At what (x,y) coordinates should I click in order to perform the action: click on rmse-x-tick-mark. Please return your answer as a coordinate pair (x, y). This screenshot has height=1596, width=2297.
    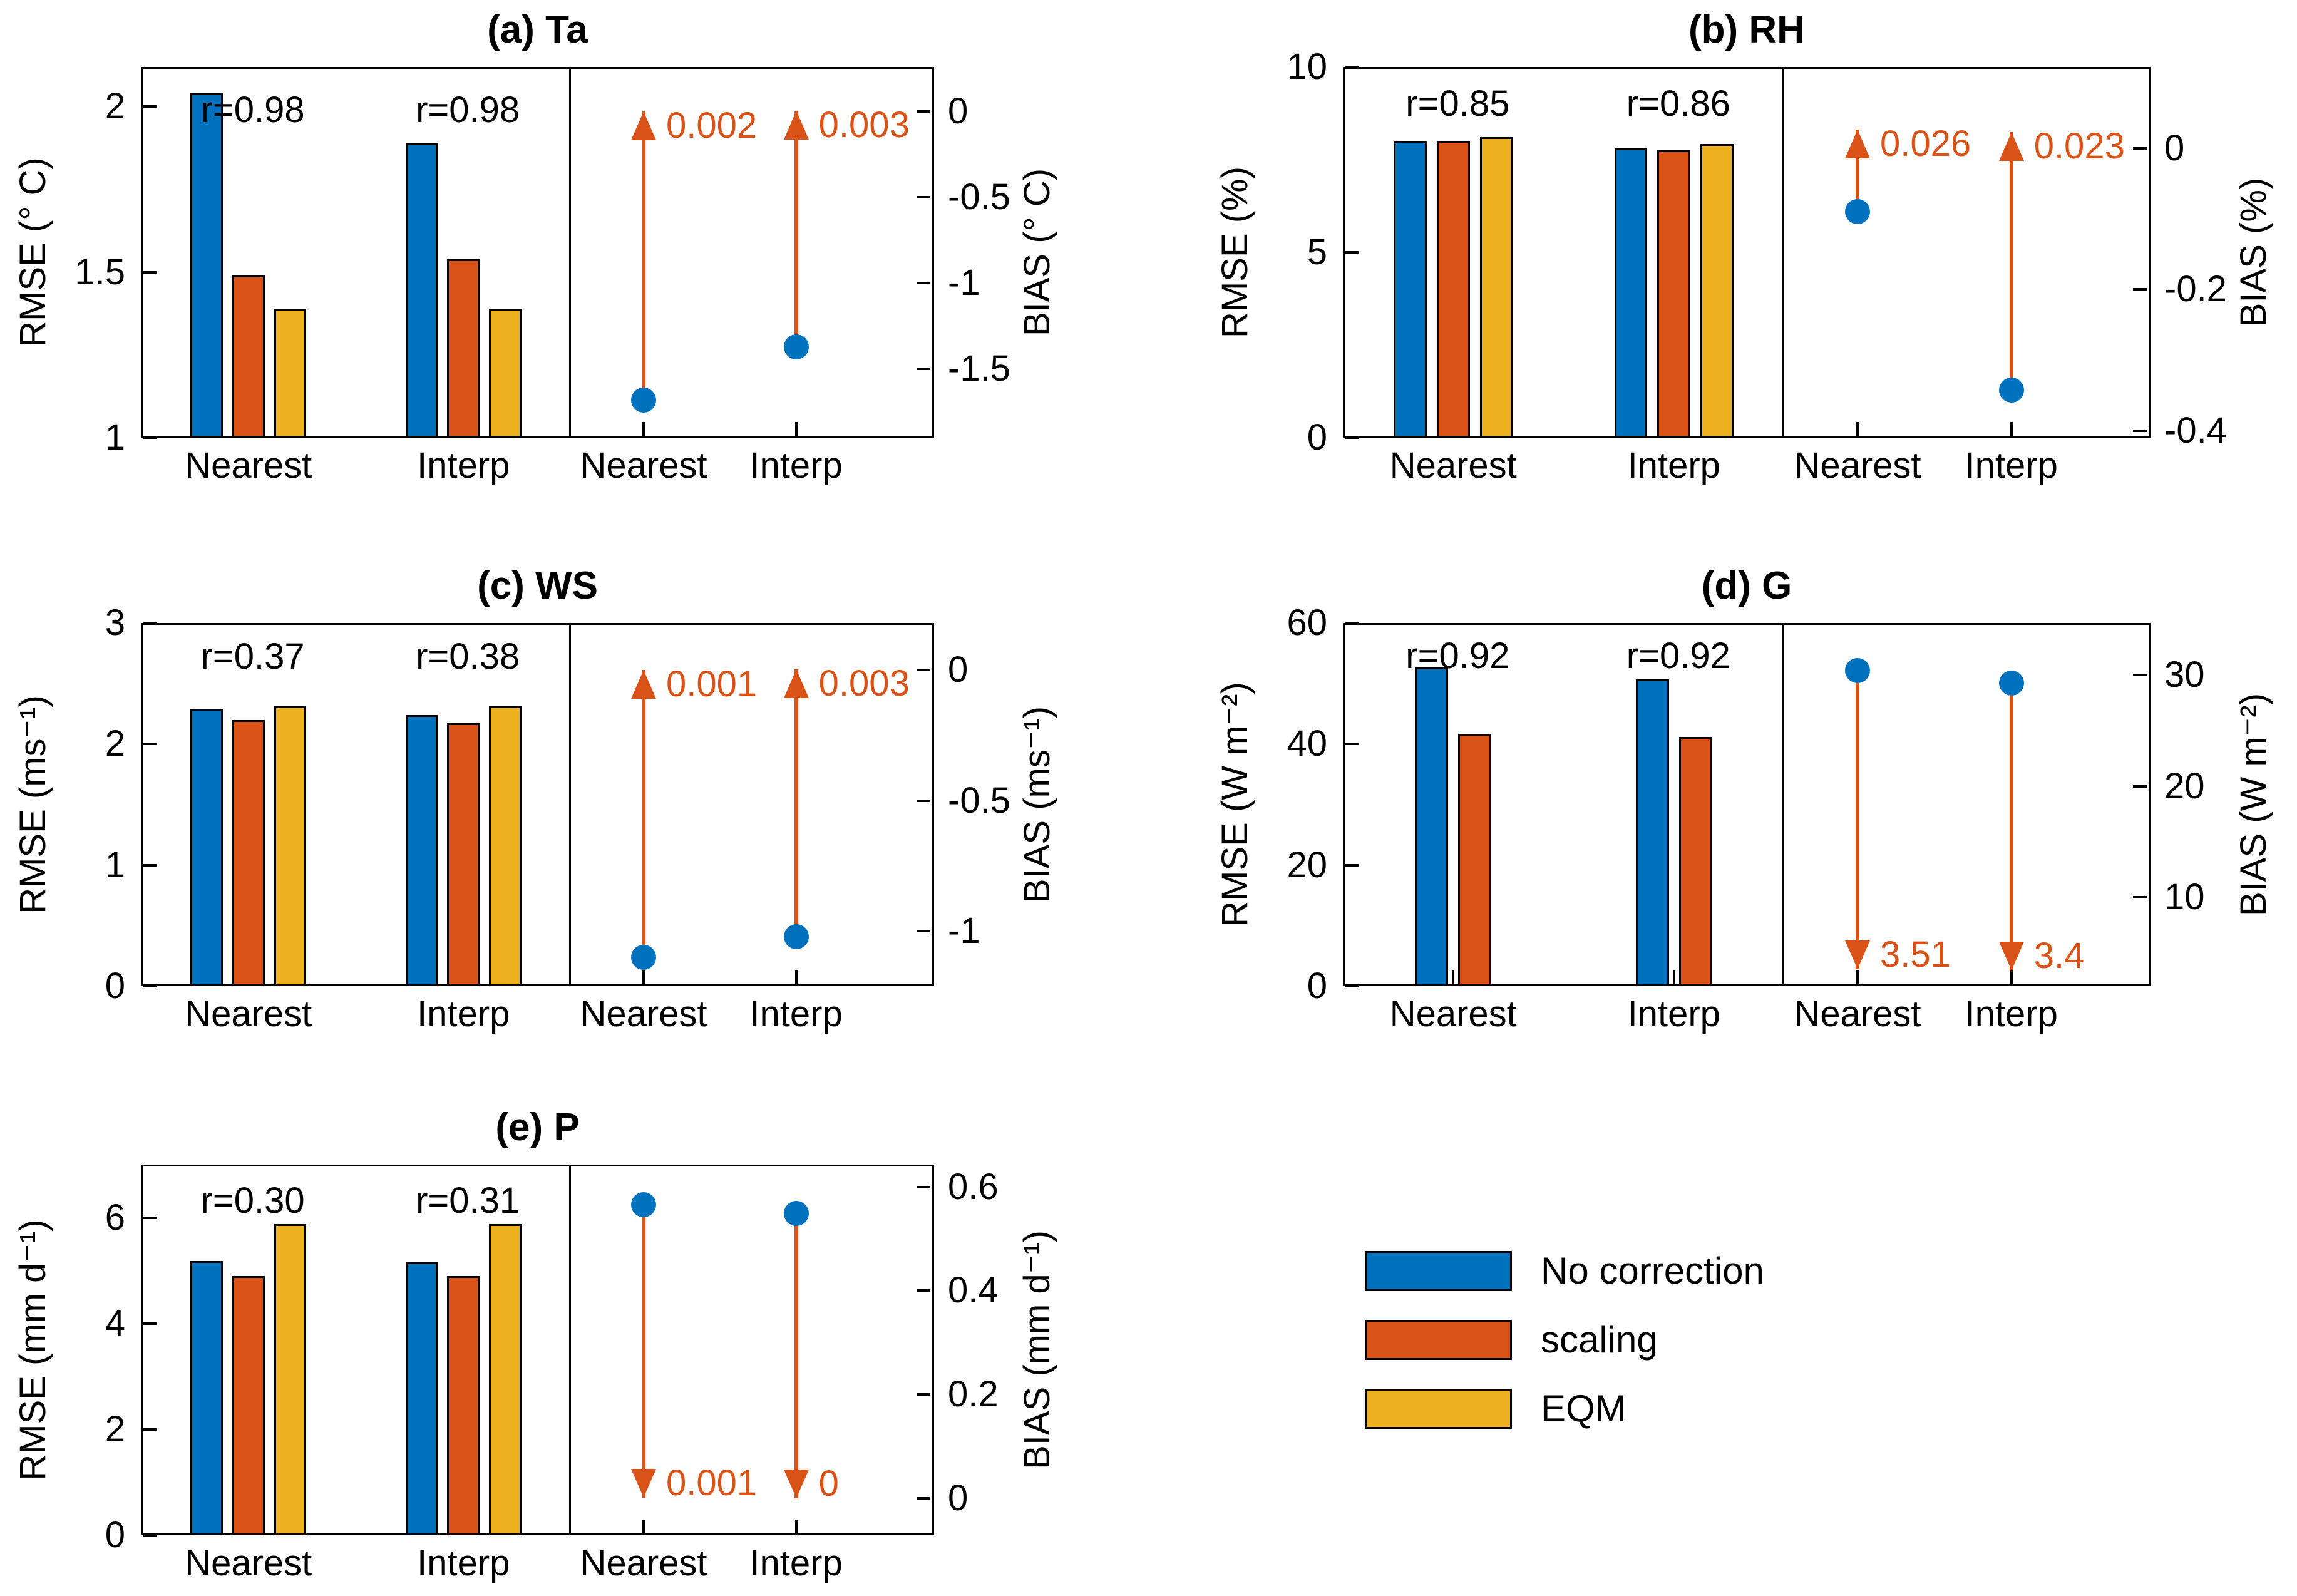
    Looking at the image, I should click on (1674, 977).